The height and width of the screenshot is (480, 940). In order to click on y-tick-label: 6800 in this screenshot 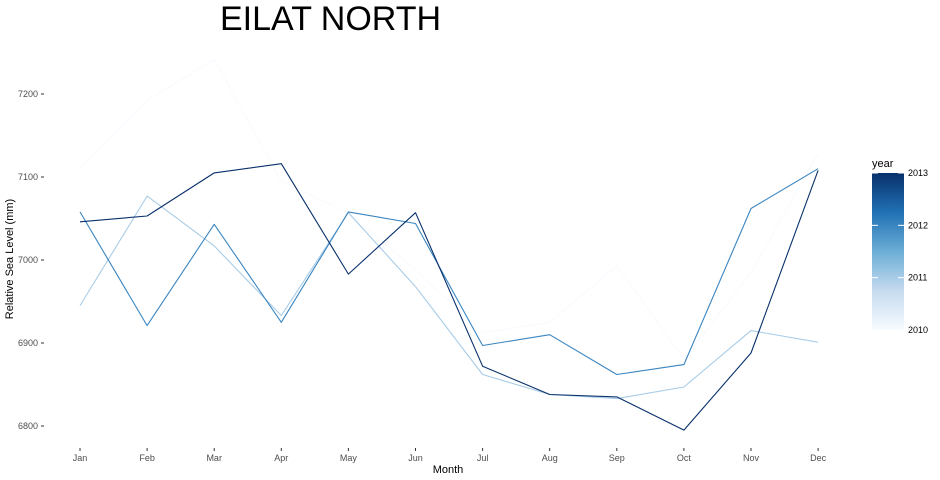, I will do `click(28, 426)`.